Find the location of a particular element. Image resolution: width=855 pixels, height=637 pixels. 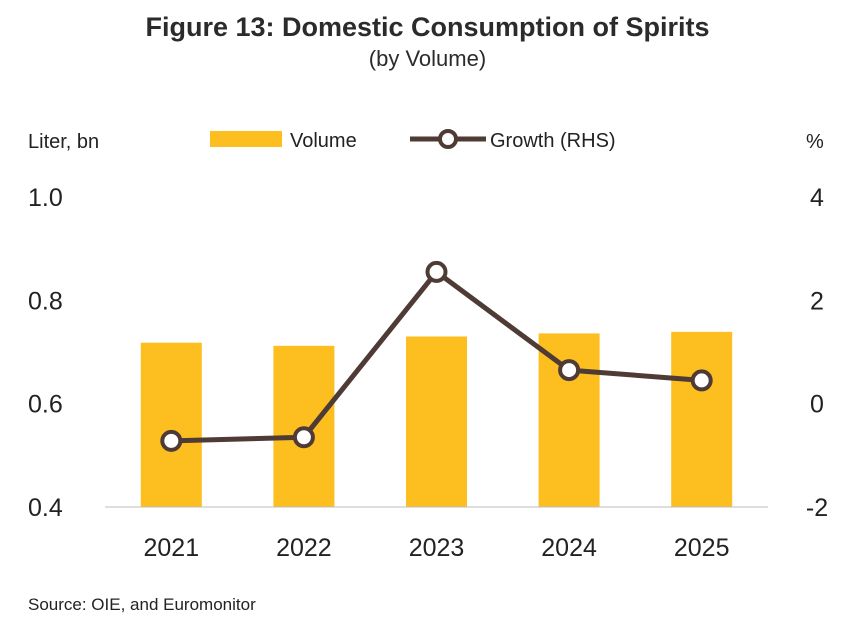

source-note: Source: OIE, and Euromonitor is located at coordinates (142, 604).